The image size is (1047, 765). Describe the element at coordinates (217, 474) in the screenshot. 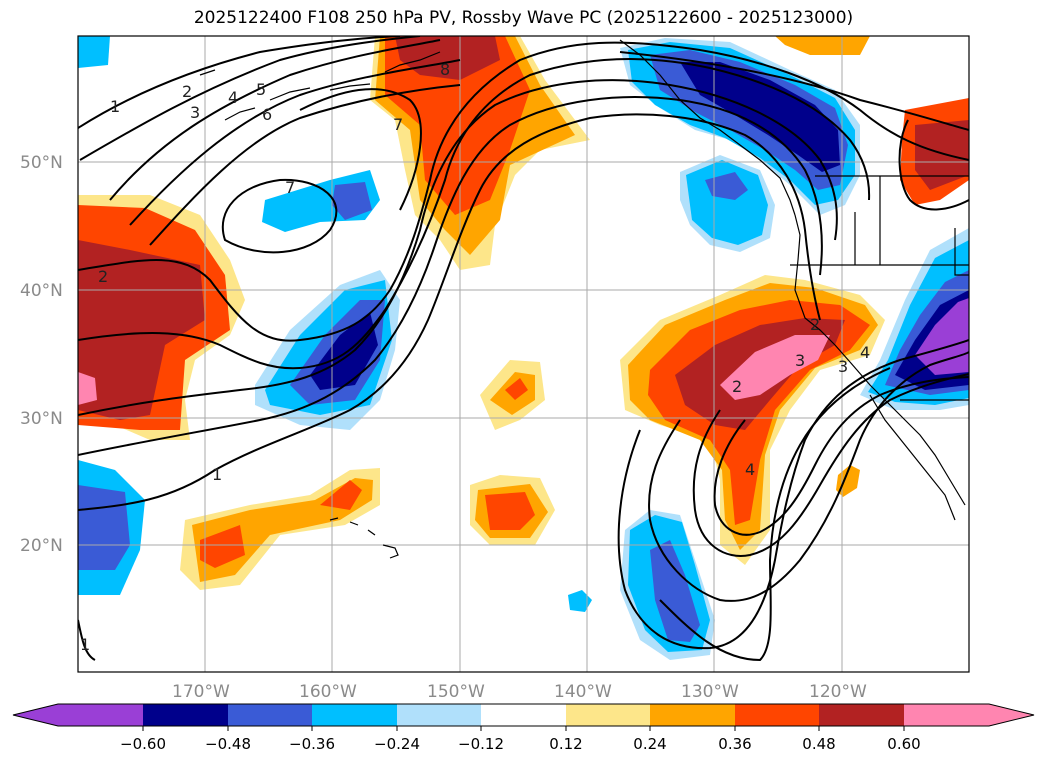

I see `contour-label-1b: 1` at that location.